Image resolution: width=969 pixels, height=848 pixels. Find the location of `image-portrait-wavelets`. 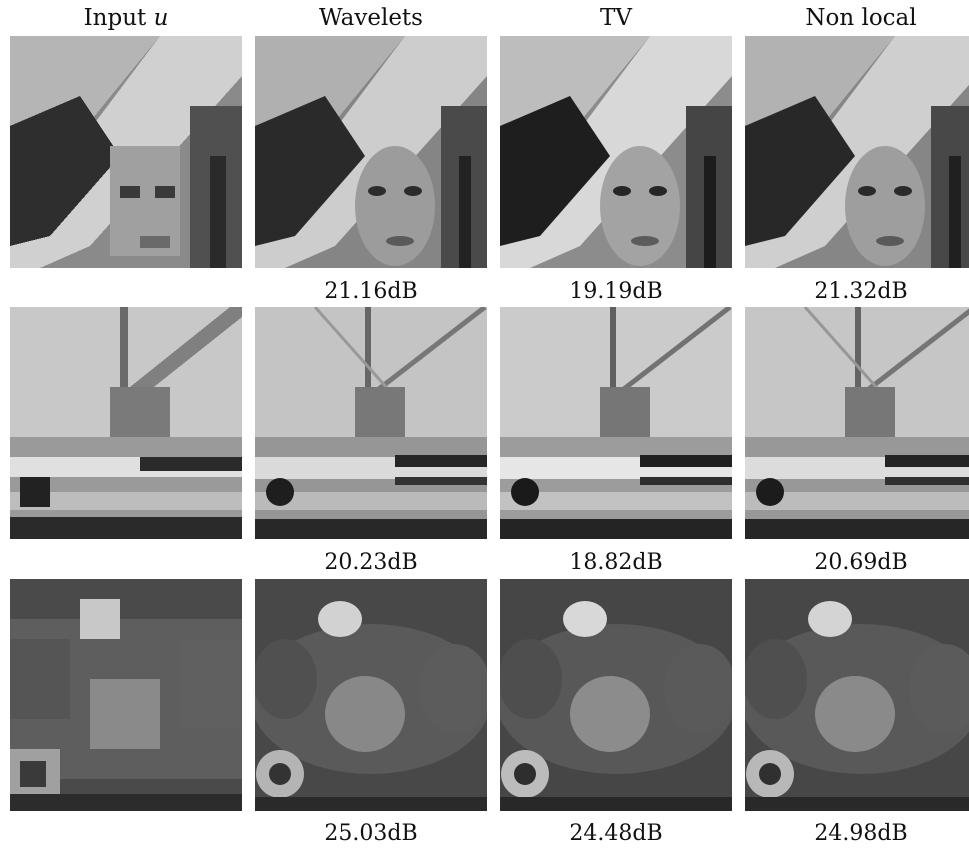

image-portrait-wavelets is located at coordinates (371, 152).